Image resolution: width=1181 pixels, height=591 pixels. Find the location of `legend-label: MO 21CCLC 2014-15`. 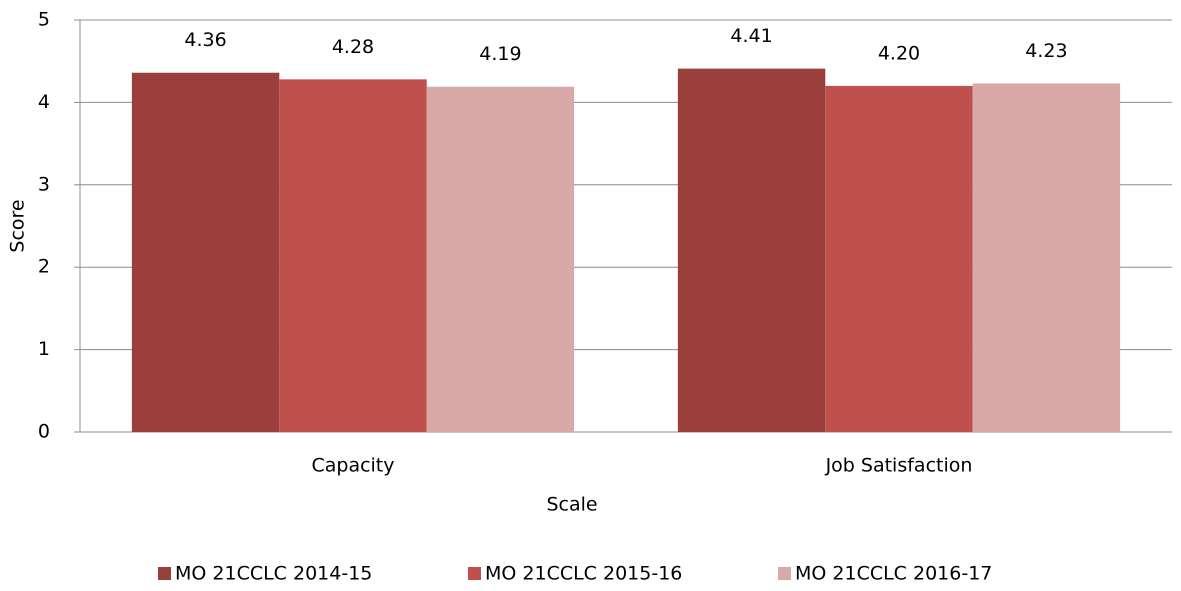

legend-label: MO 21CCLC 2014-15 is located at coordinates (273, 574).